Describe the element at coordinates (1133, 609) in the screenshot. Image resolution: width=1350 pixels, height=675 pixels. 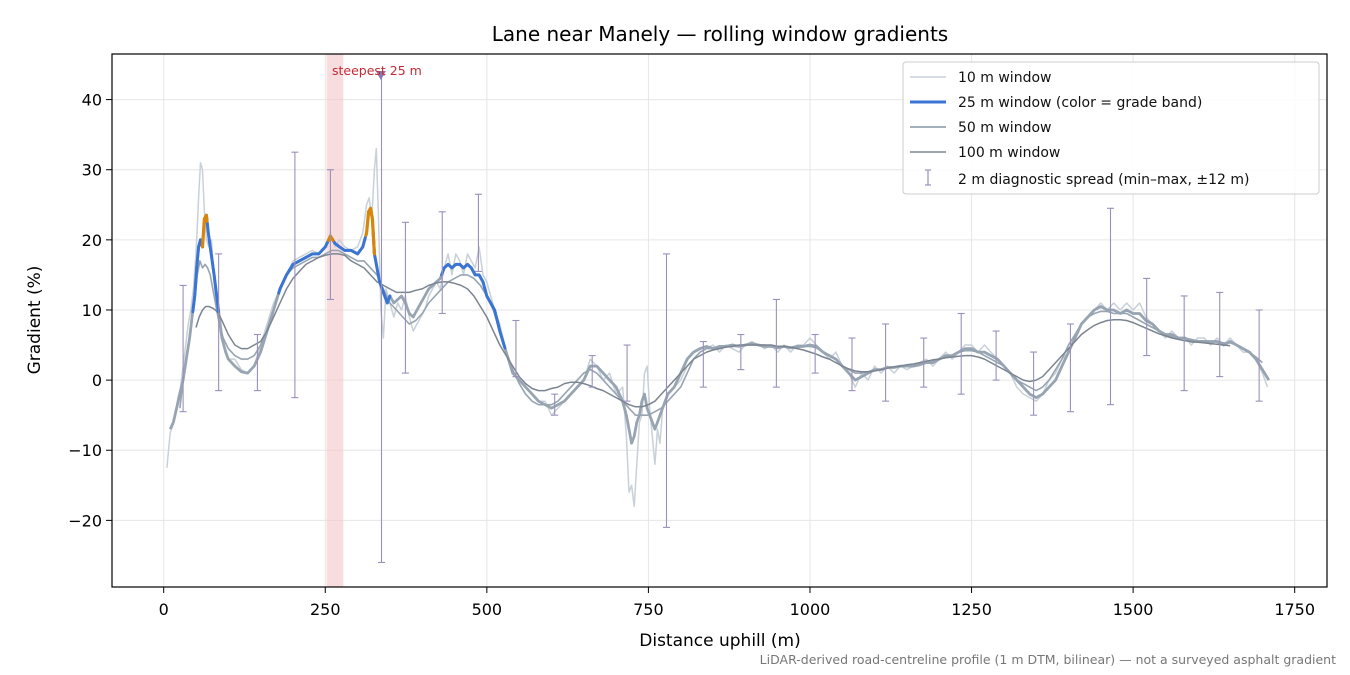
I see `x-tick-label: 1500` at that location.